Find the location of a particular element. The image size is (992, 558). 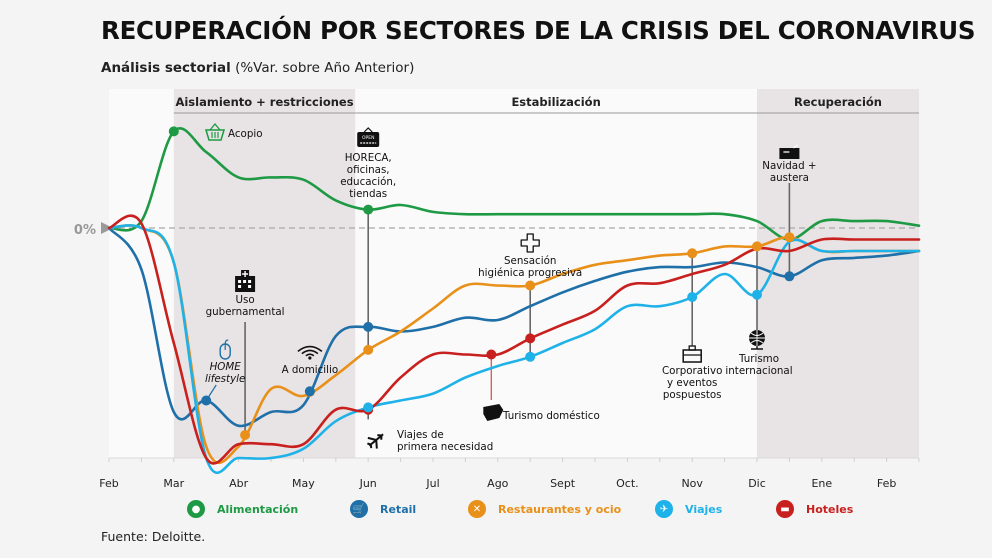

turismo-domestico-label: Turismo doméstico is located at coordinates (551, 416).